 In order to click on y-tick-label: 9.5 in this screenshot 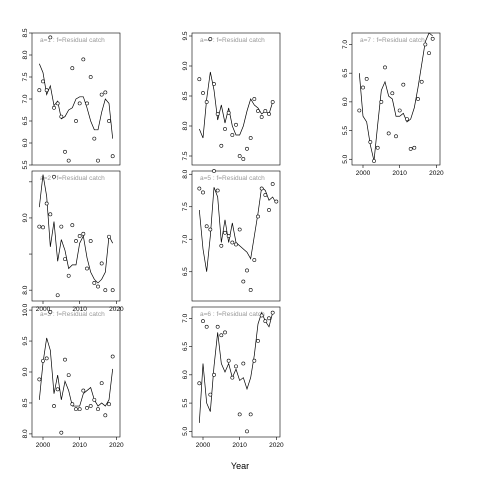, I will do `click(25, 340)`.